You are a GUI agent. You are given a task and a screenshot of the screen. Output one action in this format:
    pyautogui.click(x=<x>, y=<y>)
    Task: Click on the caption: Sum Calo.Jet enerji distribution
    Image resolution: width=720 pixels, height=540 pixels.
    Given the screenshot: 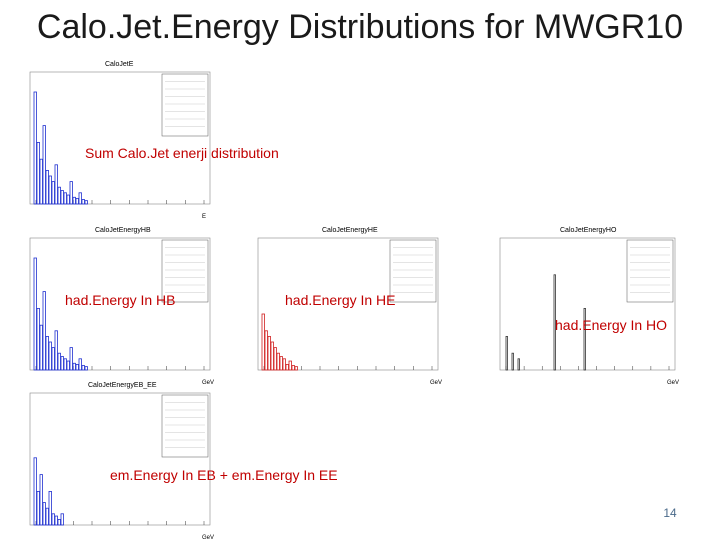 What is the action you would take?
    pyautogui.click(x=182, y=153)
    